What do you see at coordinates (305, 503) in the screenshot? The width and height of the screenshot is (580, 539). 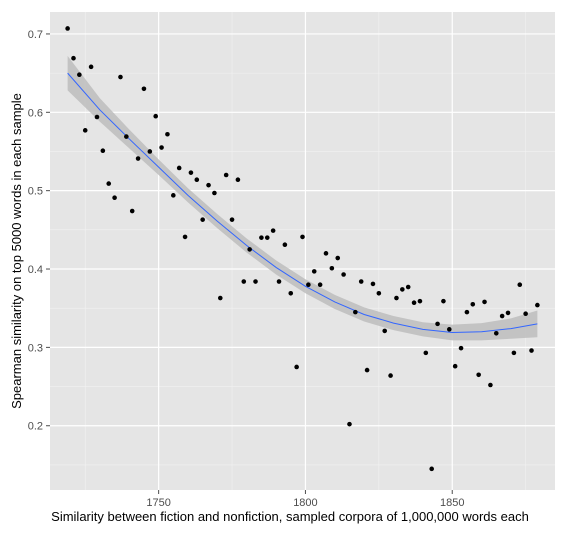 I see `x-tick-label: 1800` at bounding box center [305, 503].